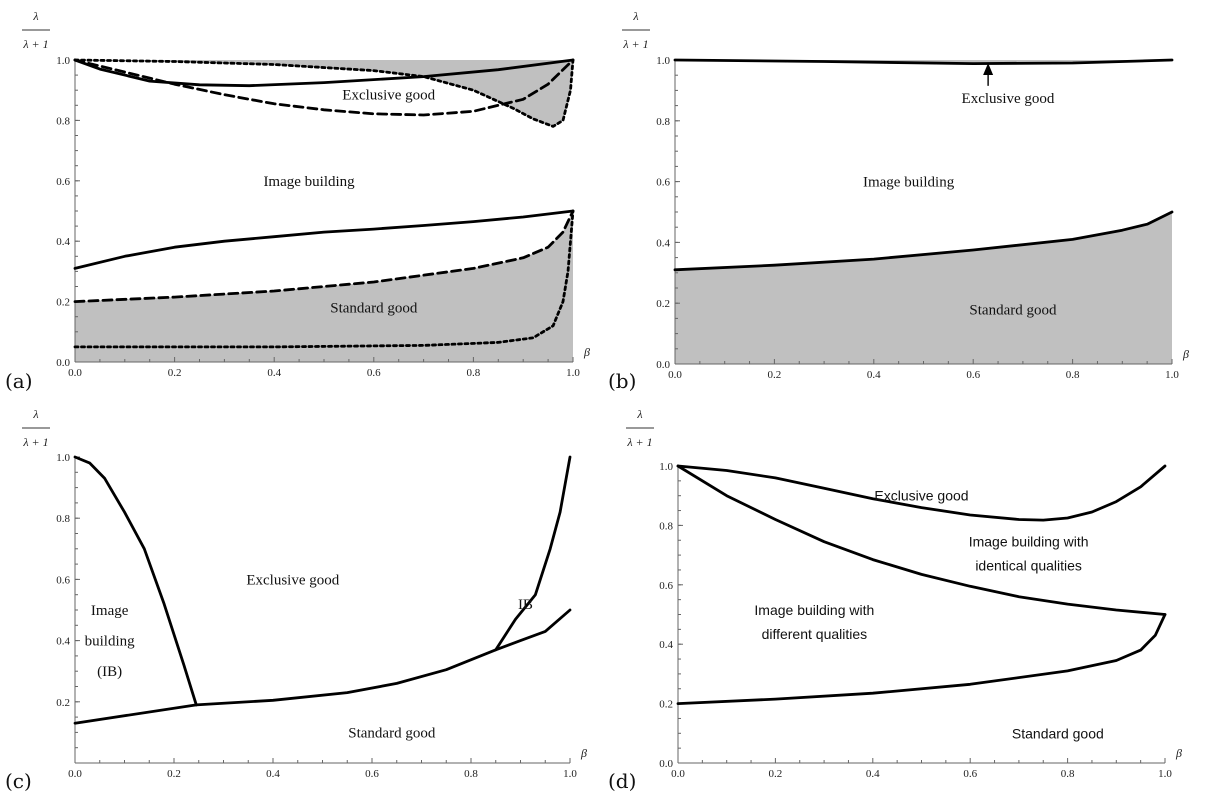  I want to click on region-label: building, so click(110, 642).